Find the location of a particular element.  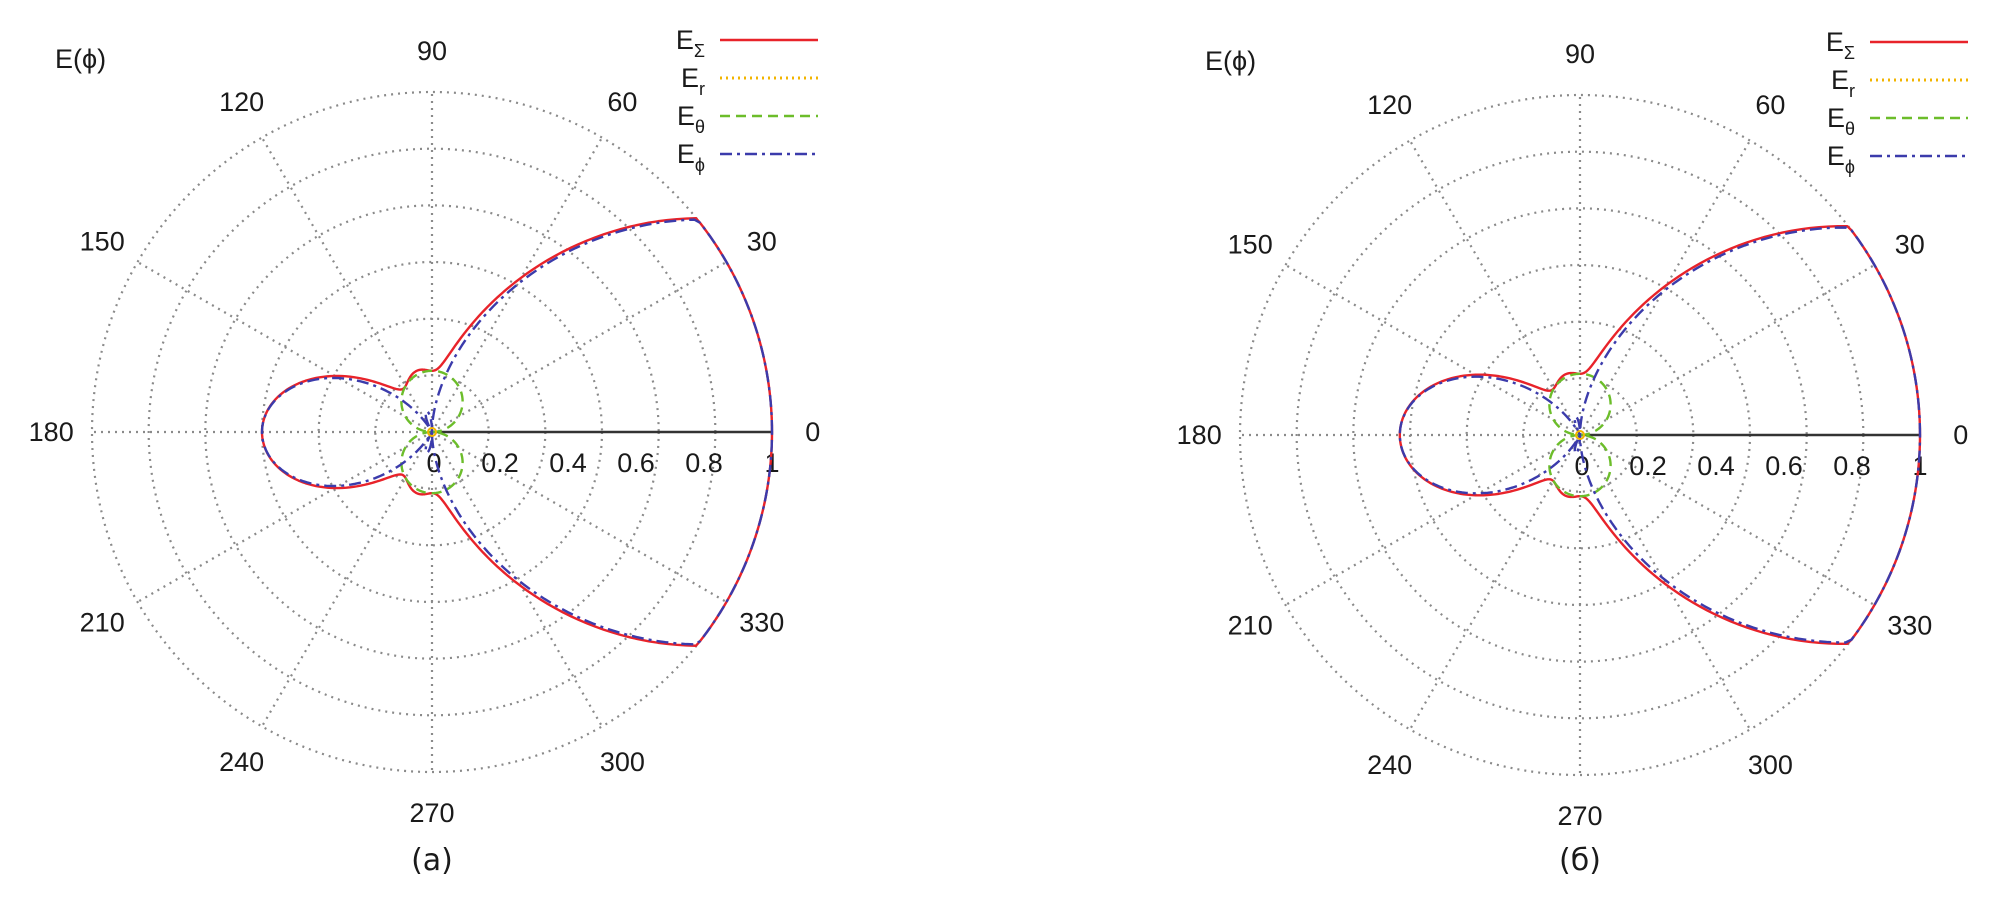

chart-caption: (a) is located at coordinates (432, 860).